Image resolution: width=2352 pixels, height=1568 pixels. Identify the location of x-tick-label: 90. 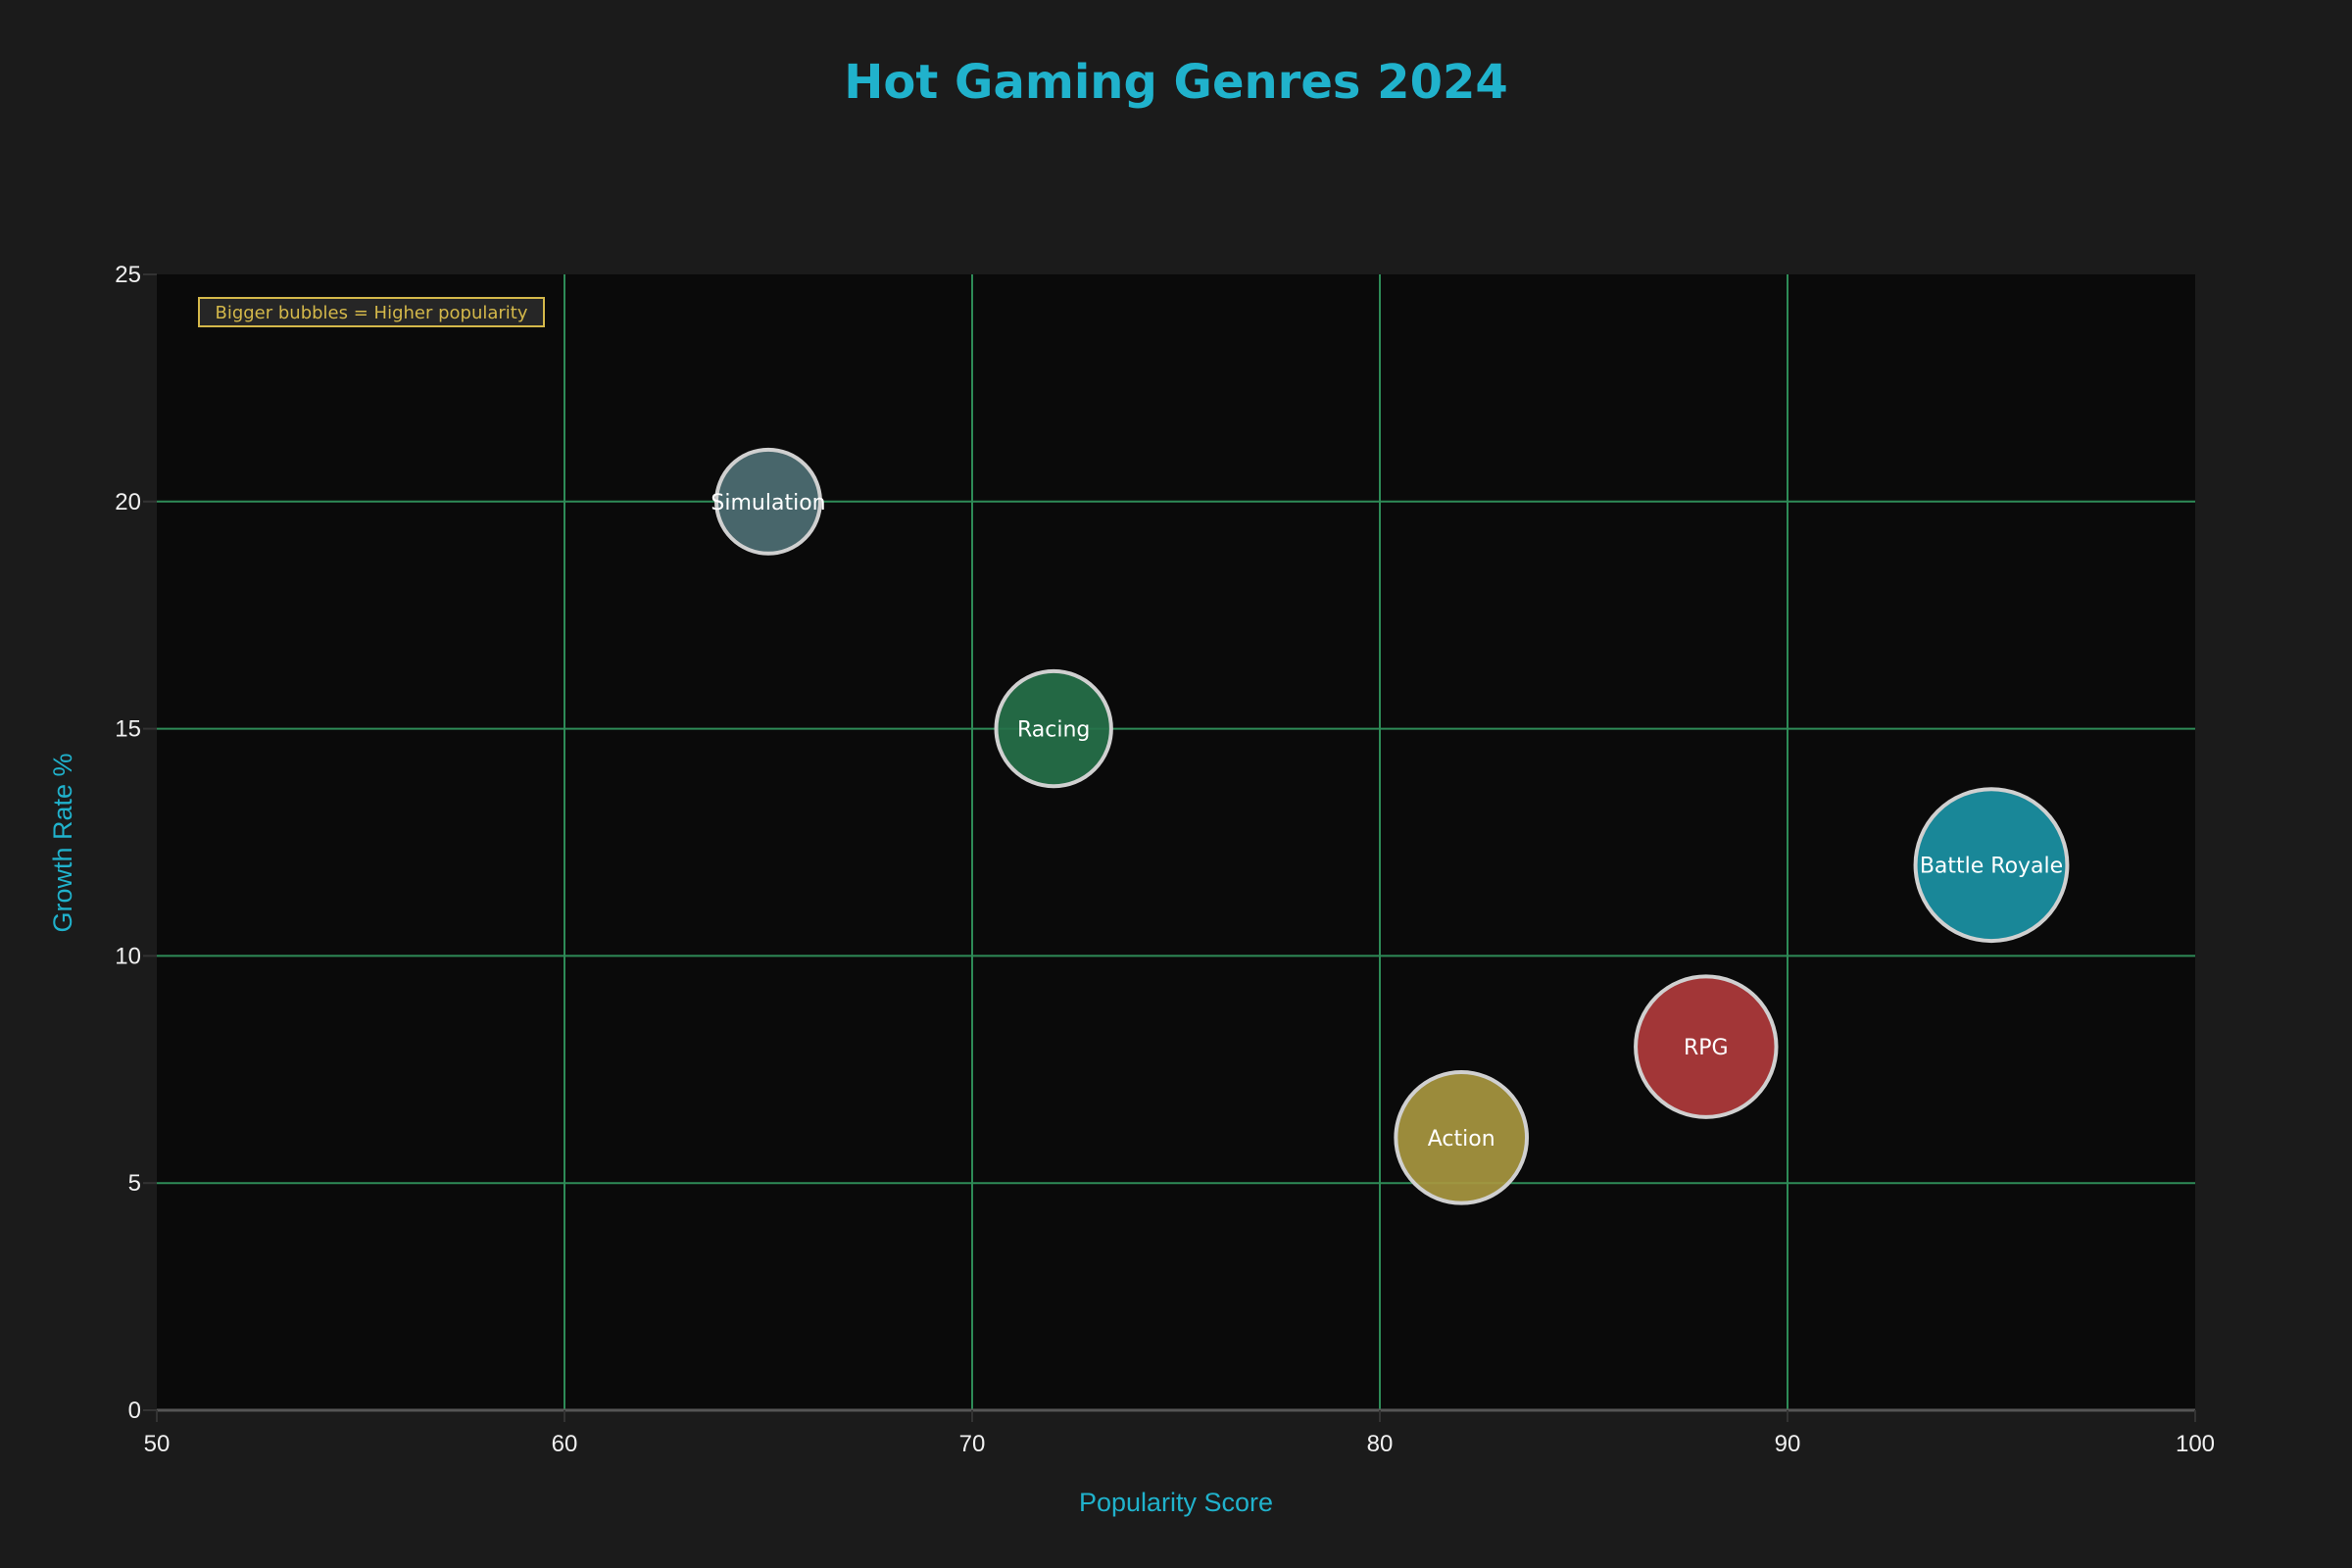
(1788, 1444).